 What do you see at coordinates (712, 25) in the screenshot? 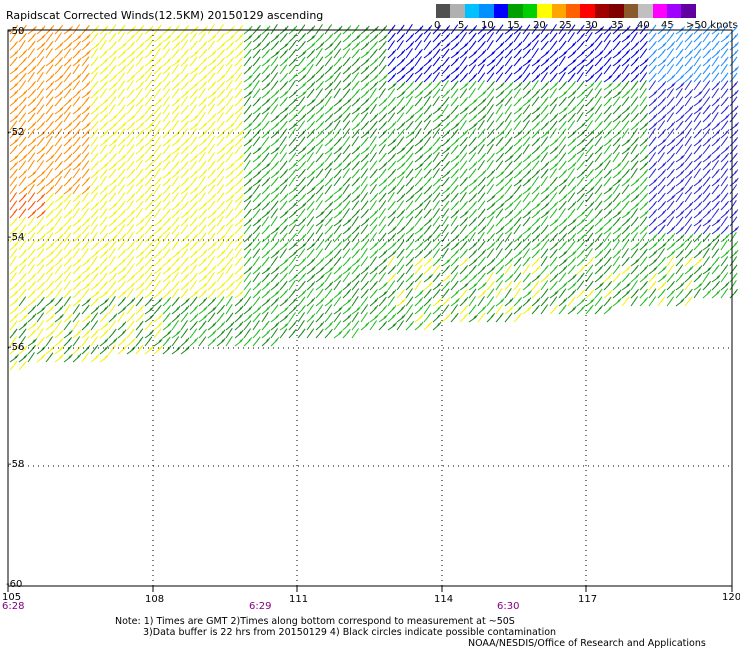
I see `legend-label: >50 knots` at bounding box center [712, 25].